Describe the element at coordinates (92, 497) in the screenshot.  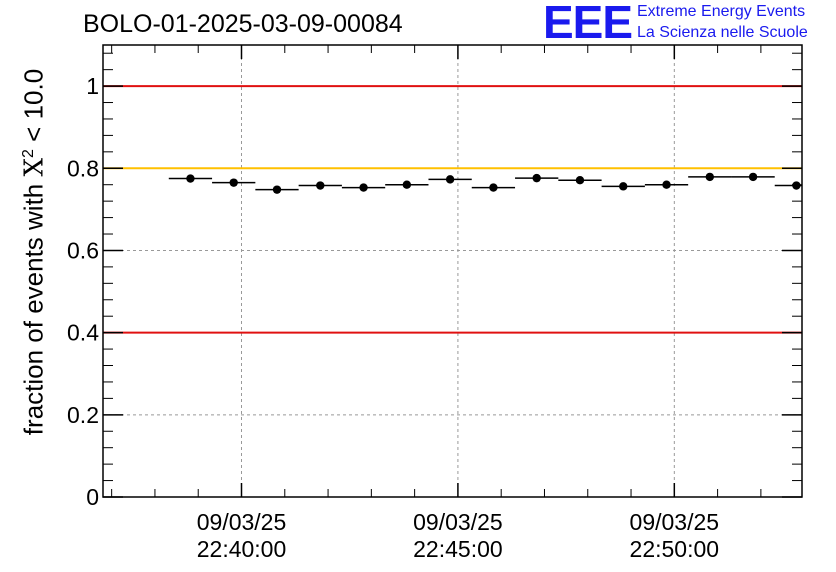
I see `y-tick-label: 0` at that location.